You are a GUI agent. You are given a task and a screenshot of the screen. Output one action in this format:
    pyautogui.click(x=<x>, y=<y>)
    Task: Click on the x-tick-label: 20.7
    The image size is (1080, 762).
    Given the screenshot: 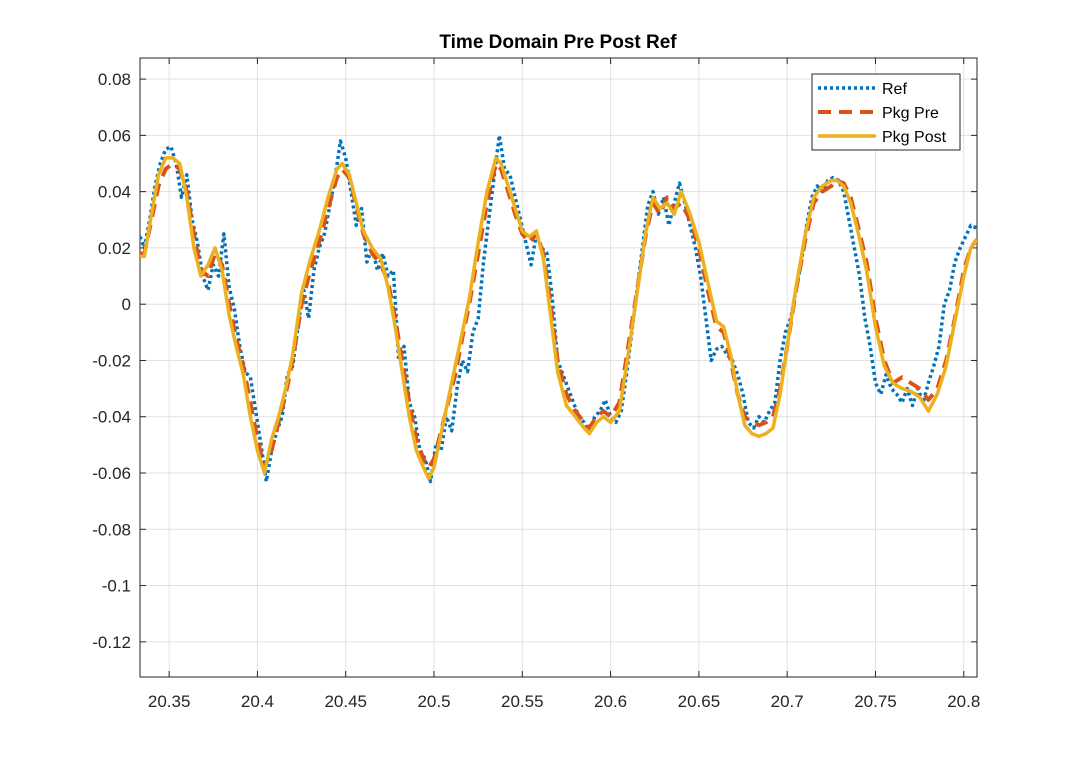 What is the action you would take?
    pyautogui.click(x=787, y=701)
    